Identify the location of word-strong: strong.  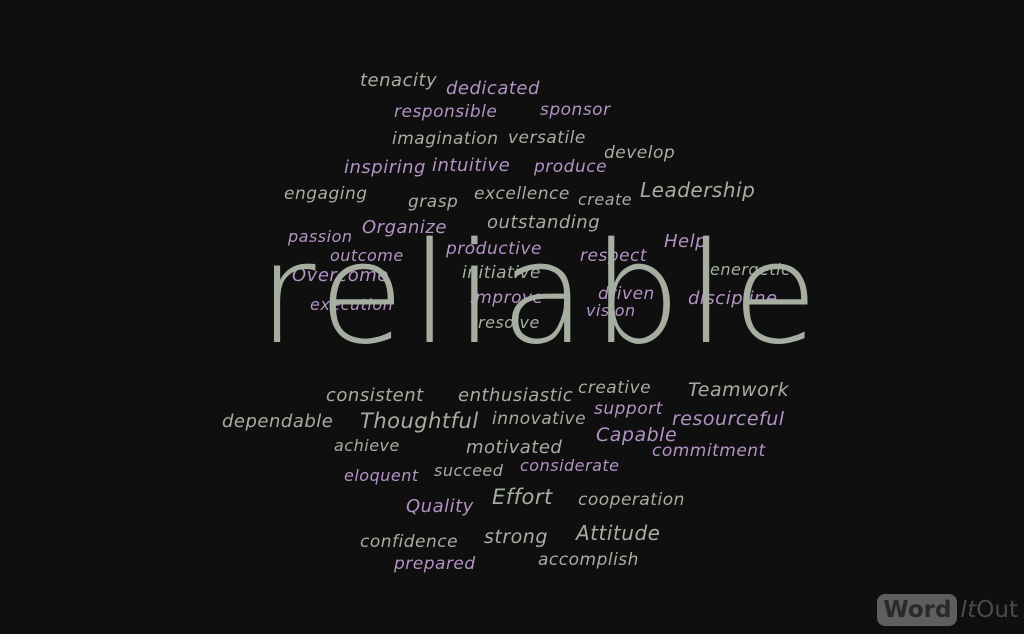
(516, 537).